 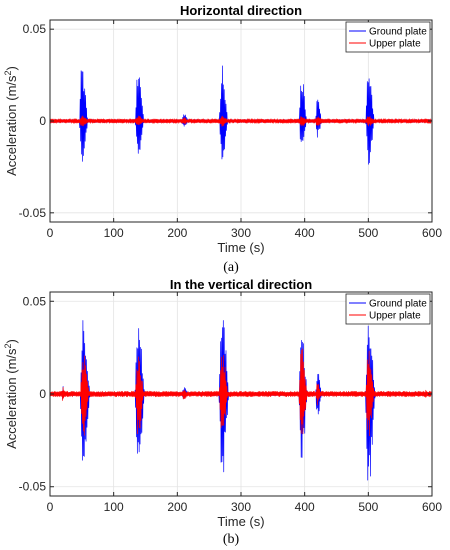 I want to click on panel-caption: (a), so click(x=231, y=267).